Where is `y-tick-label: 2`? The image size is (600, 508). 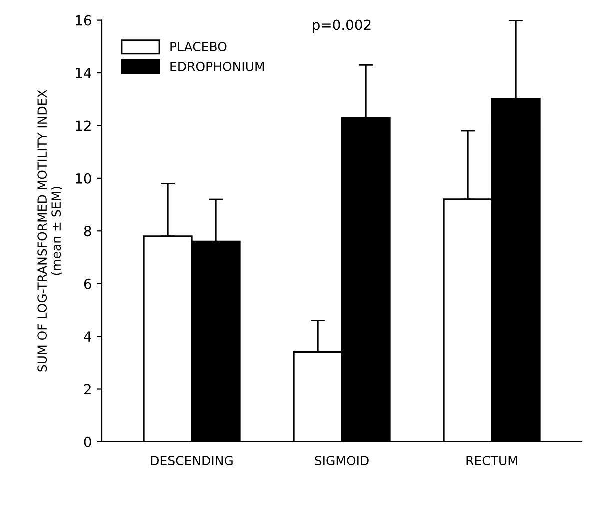 y-tick-label: 2 is located at coordinates (87, 389).